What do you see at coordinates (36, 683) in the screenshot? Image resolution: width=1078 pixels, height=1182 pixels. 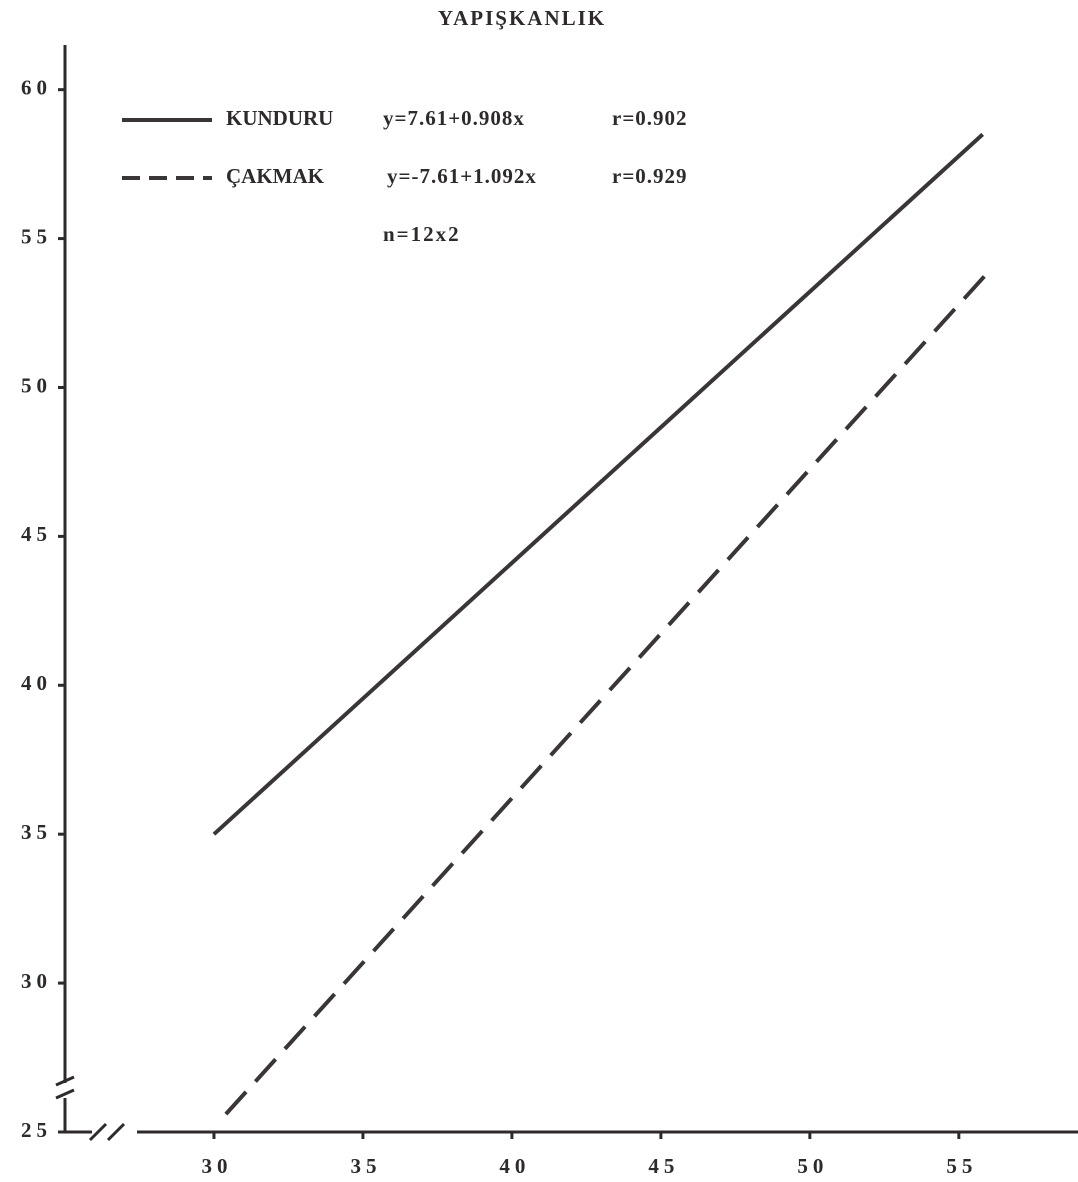 I see `y-tick-label: 40` at bounding box center [36, 683].